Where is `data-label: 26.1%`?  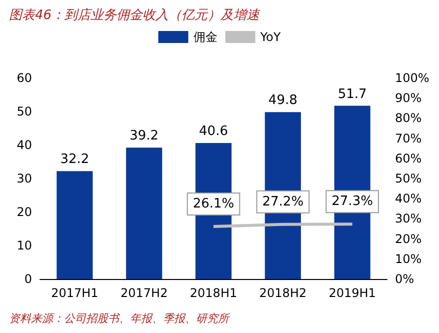
data-label: 26.1% is located at coordinates (213, 204).